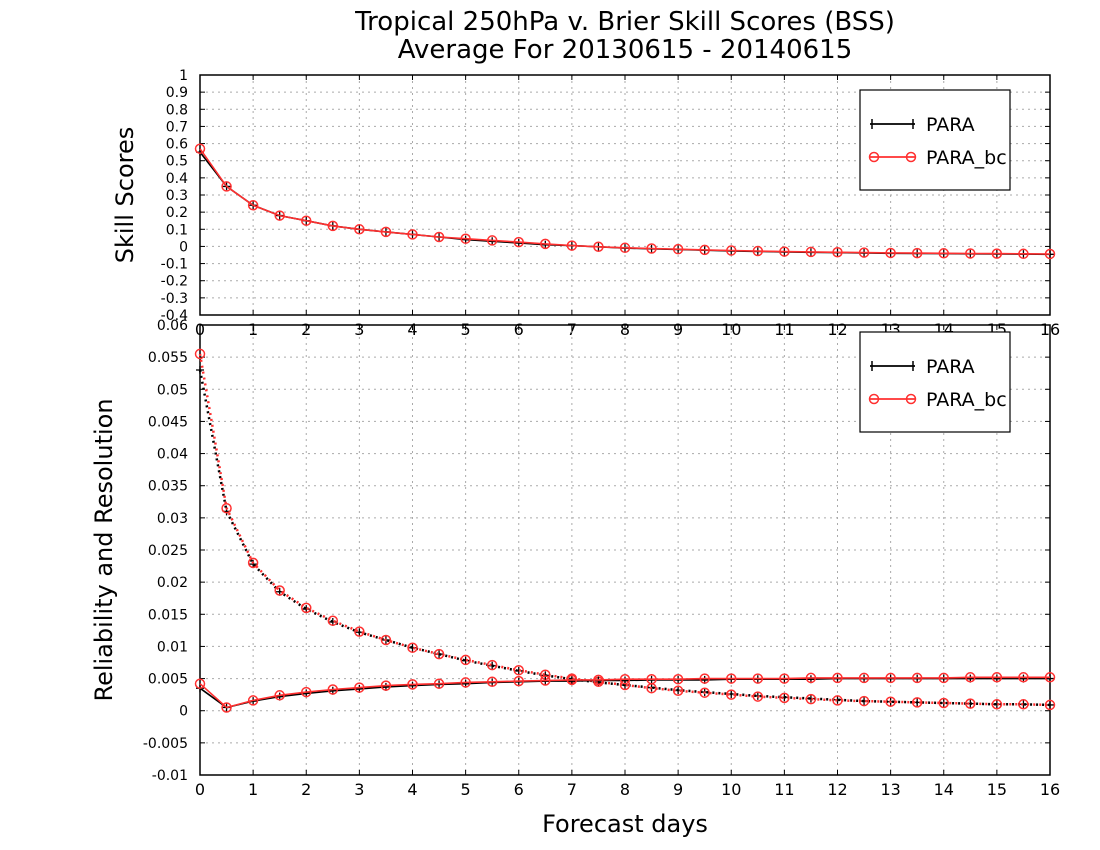 The image size is (1100, 850). Describe the element at coordinates (172, 583) in the screenshot. I see `y-tick-label: 0.02` at that location.